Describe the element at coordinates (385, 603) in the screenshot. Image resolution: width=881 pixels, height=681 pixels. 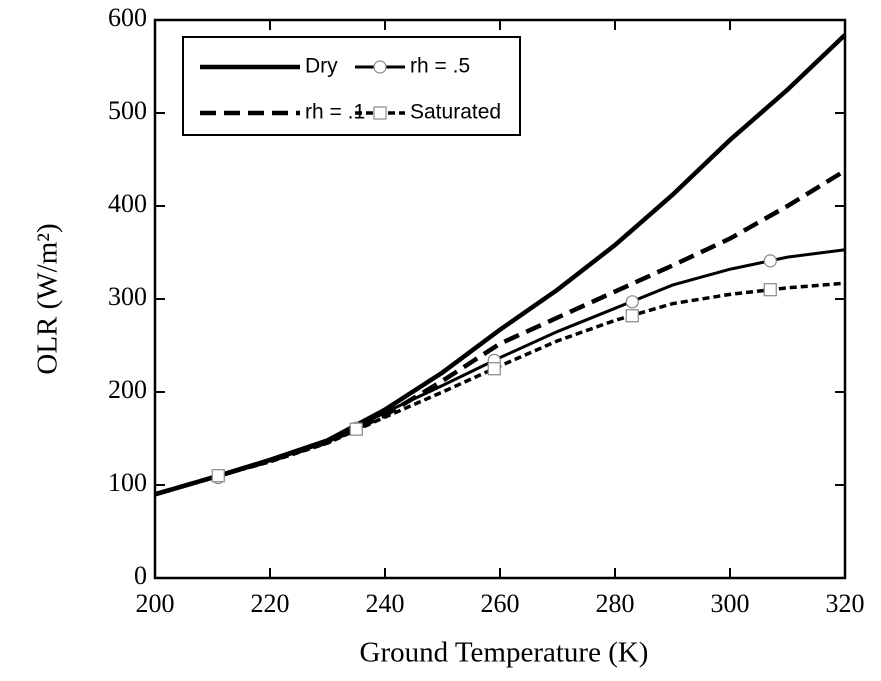
I see `x-tick-label: 240` at that location.